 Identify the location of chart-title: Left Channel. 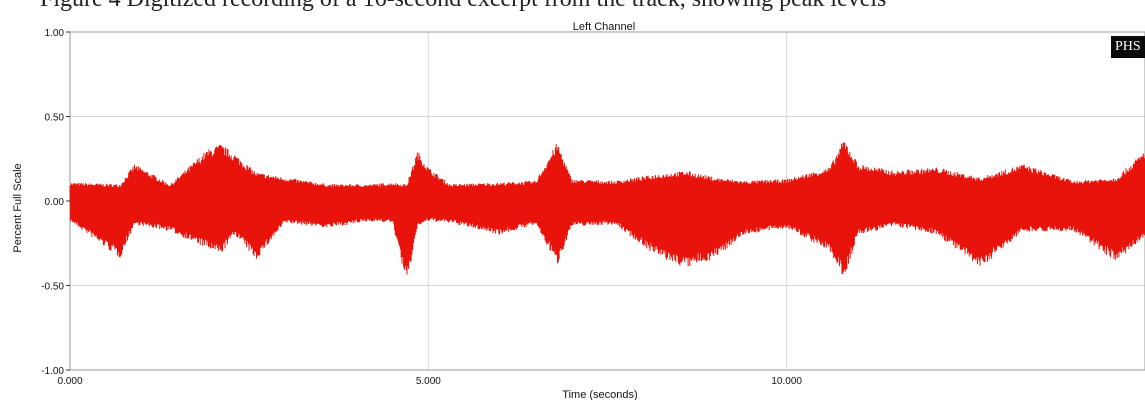
(604, 27).